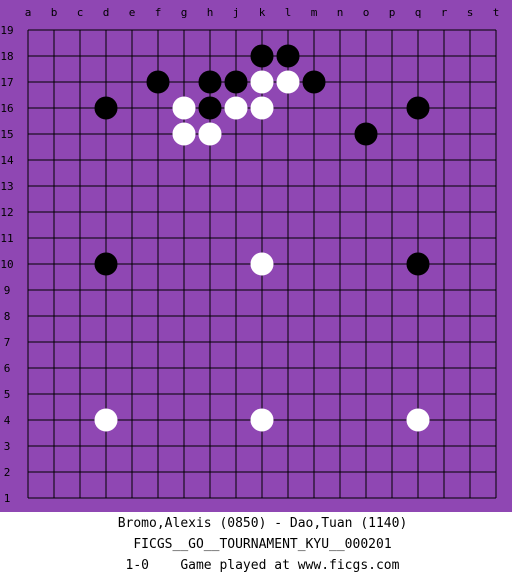 The width and height of the screenshot is (525, 575). What do you see at coordinates (210, 12) in the screenshot?
I see `column-label: h` at bounding box center [210, 12].